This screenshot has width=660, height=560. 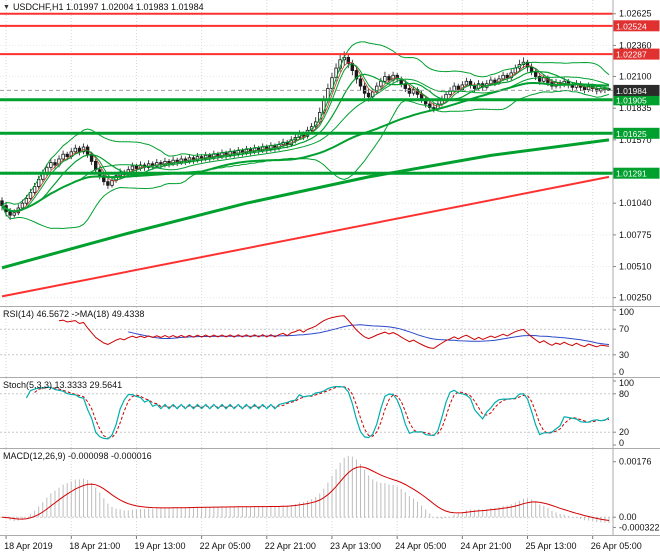 What do you see at coordinates (635, 77) in the screenshot?
I see `svg-text: 1.02100` at bounding box center [635, 77].